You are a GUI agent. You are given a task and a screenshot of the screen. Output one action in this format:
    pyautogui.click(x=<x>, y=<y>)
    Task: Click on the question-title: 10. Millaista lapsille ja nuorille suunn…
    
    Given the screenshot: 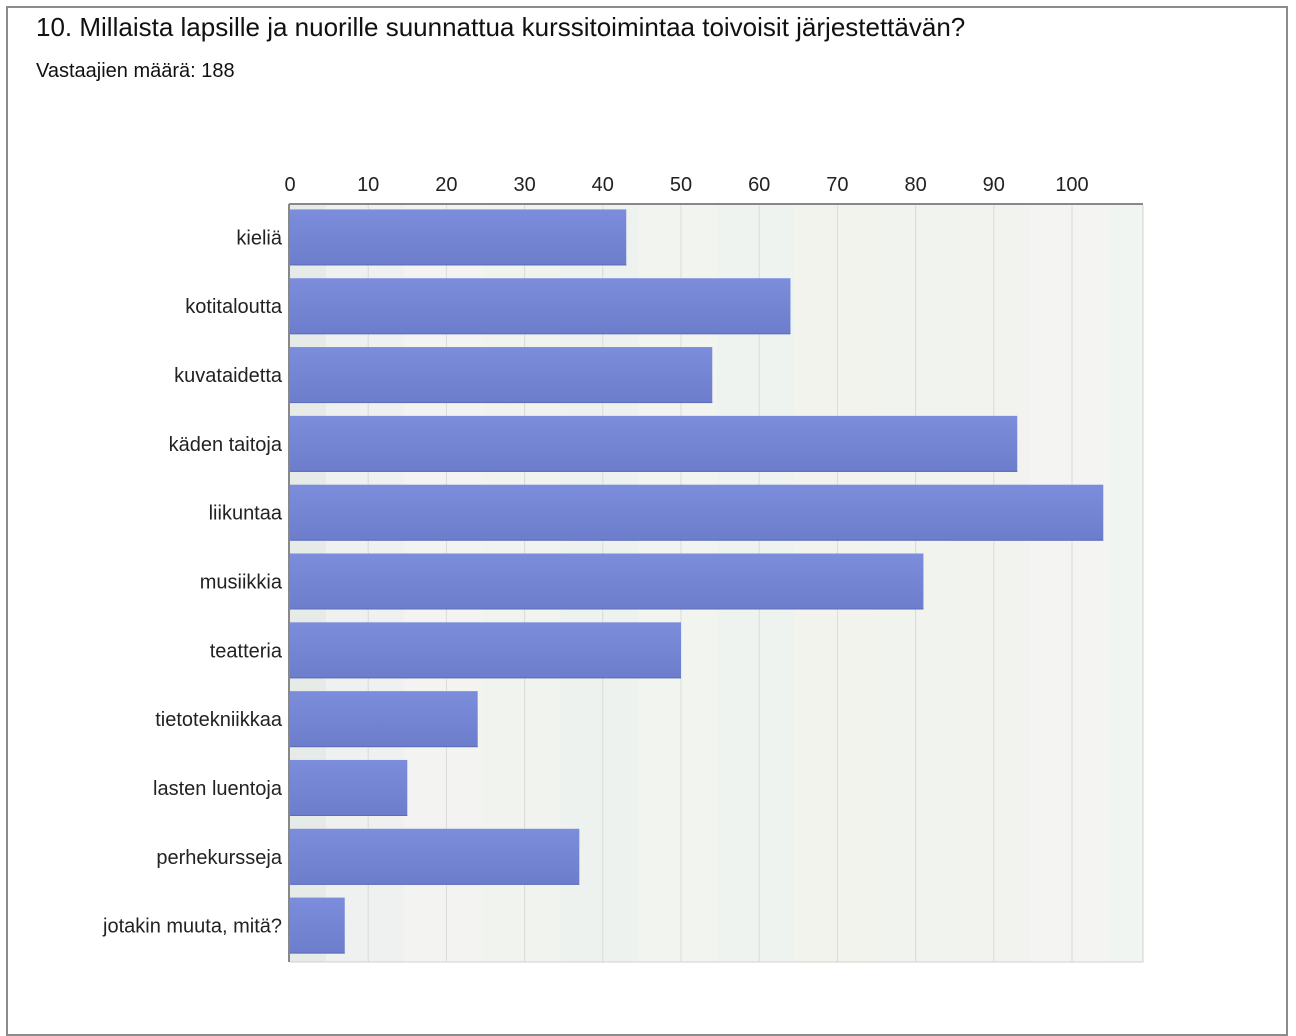 What is the action you would take?
    pyautogui.click(x=501, y=27)
    